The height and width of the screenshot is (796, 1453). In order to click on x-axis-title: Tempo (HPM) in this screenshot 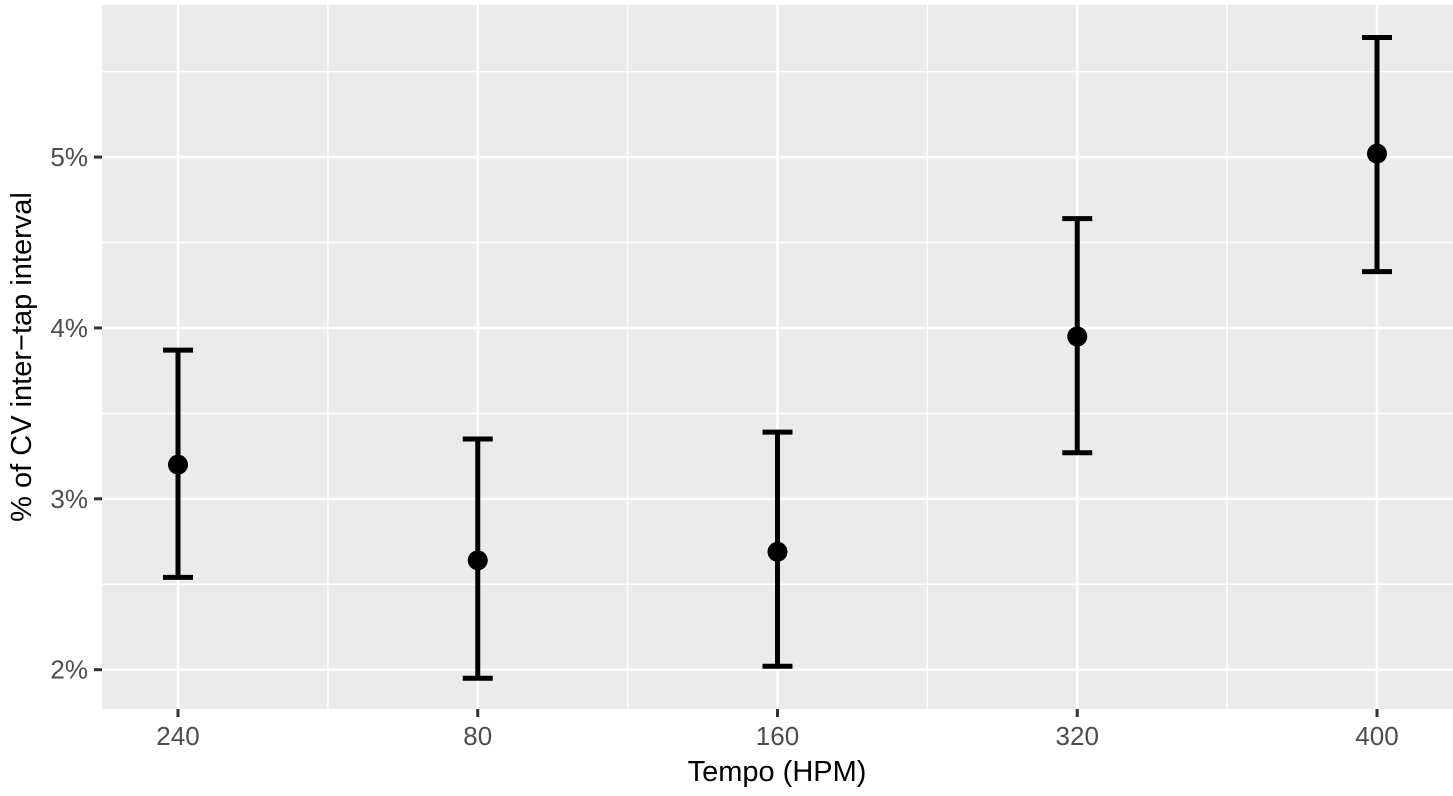, I will do `click(777, 772)`.